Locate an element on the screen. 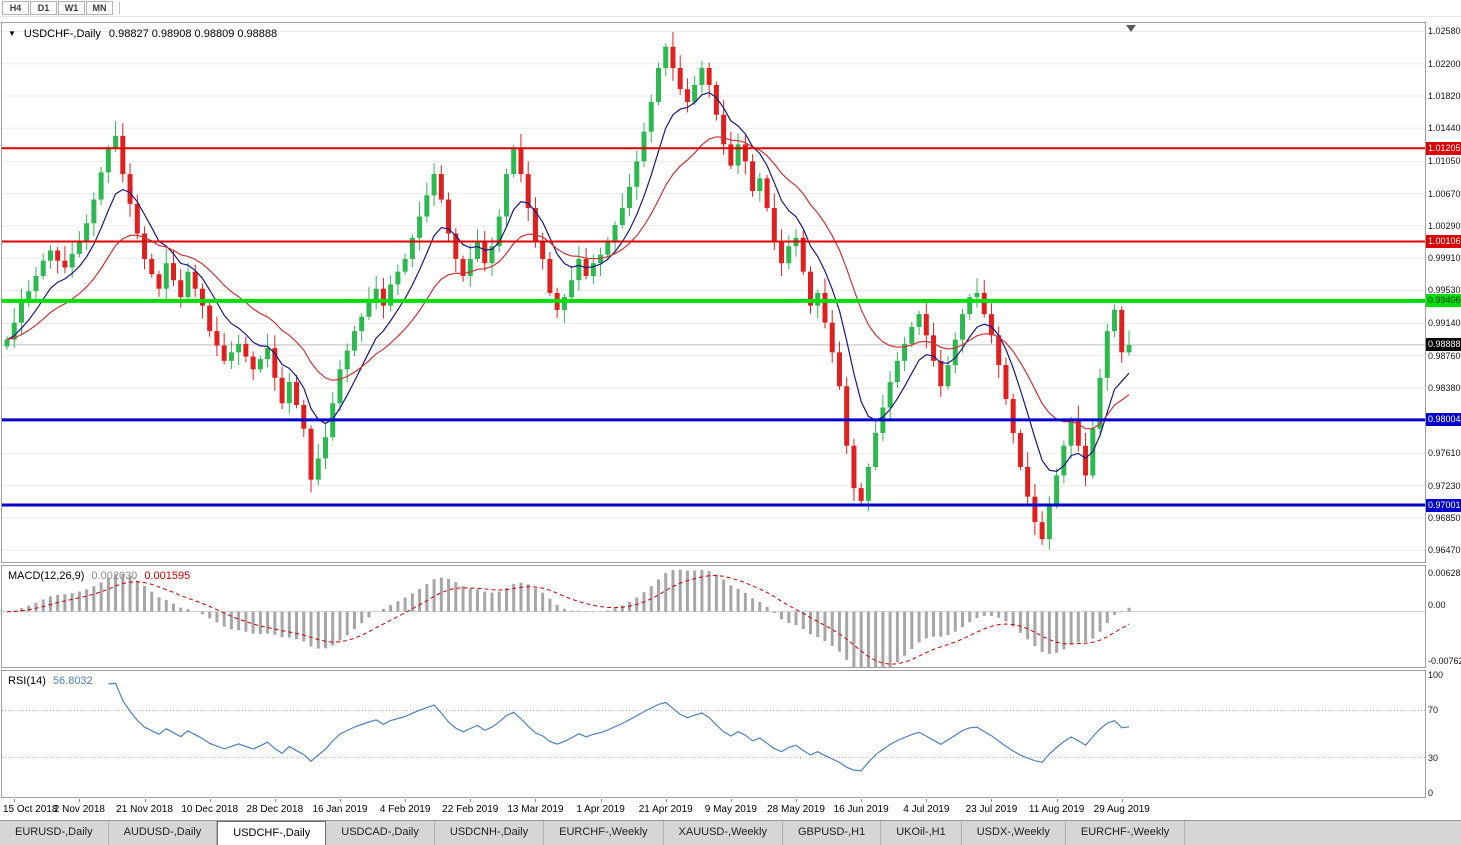 The height and width of the screenshot is (845, 1461). date-label: 16 Jan 2019 is located at coordinates (340, 809).